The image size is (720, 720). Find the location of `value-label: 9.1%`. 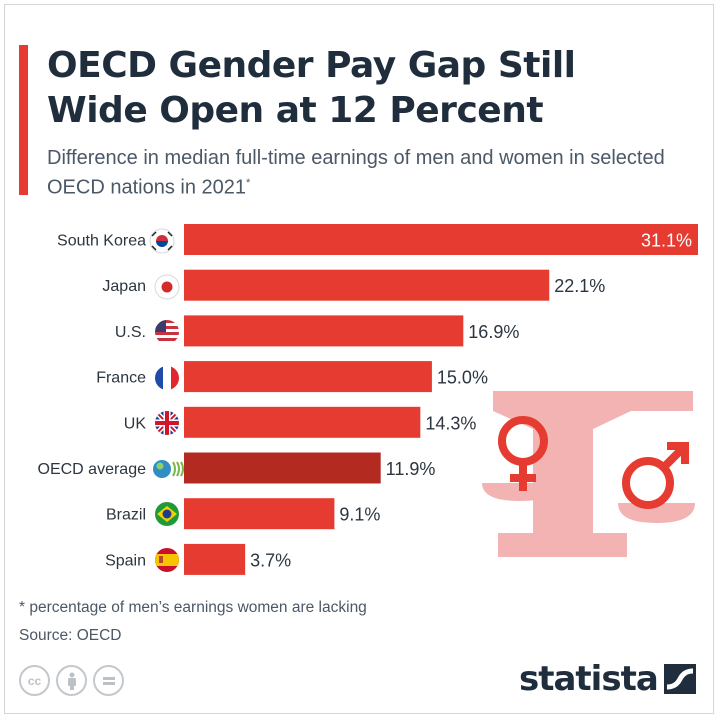

value-label: 9.1% is located at coordinates (359, 515).